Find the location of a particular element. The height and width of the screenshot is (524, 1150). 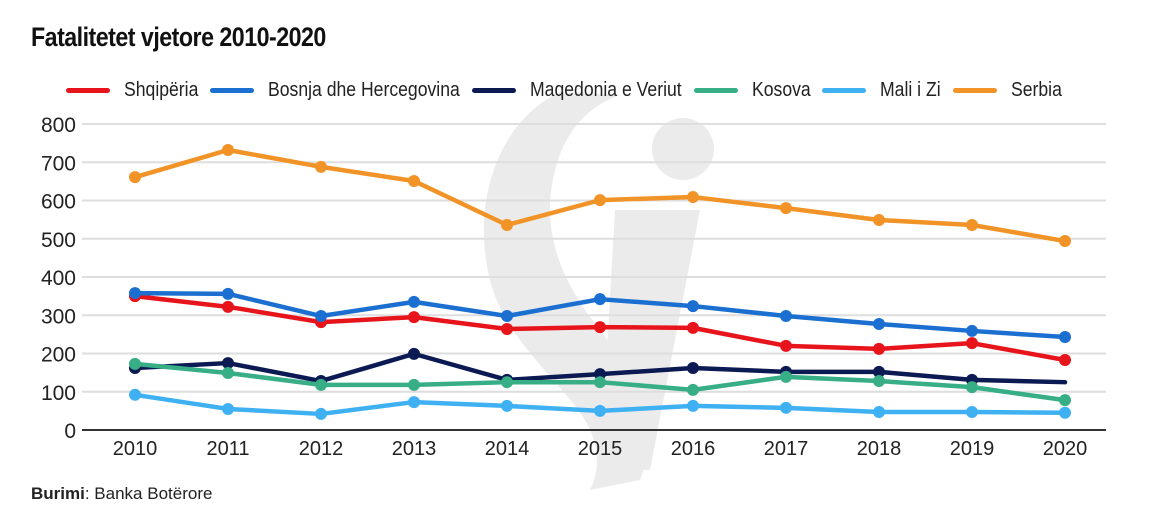

y-tick-label: 500 is located at coordinates (58, 240).